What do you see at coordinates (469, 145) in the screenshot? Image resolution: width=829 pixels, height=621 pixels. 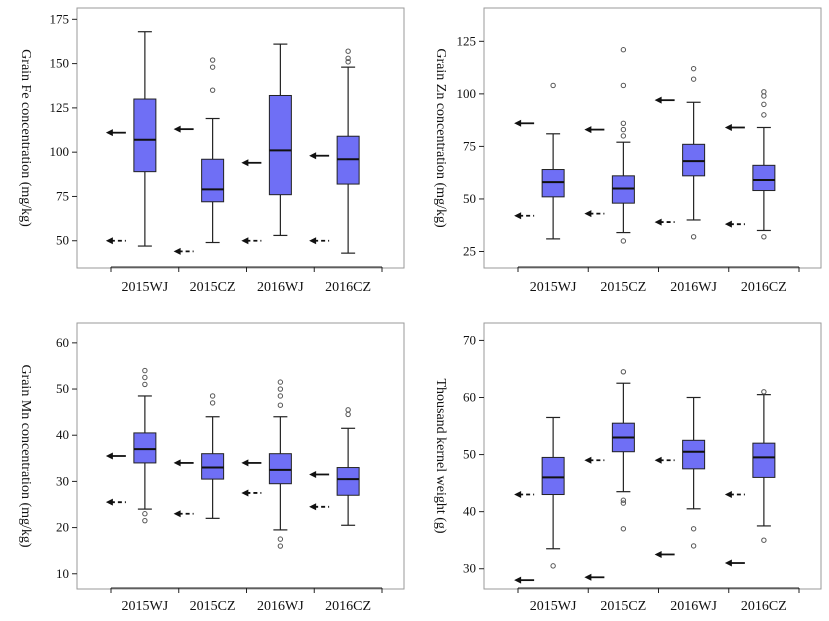 I see `y-tick-label: 75` at bounding box center [469, 145].